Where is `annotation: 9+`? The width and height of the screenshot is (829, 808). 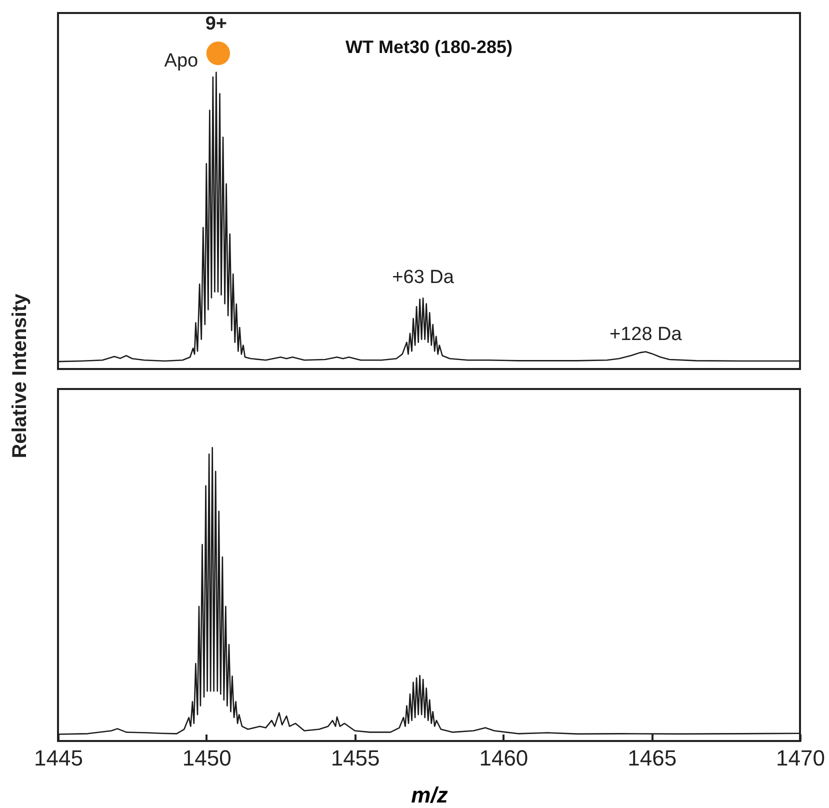
annotation: 9+ is located at coordinates (216, 23).